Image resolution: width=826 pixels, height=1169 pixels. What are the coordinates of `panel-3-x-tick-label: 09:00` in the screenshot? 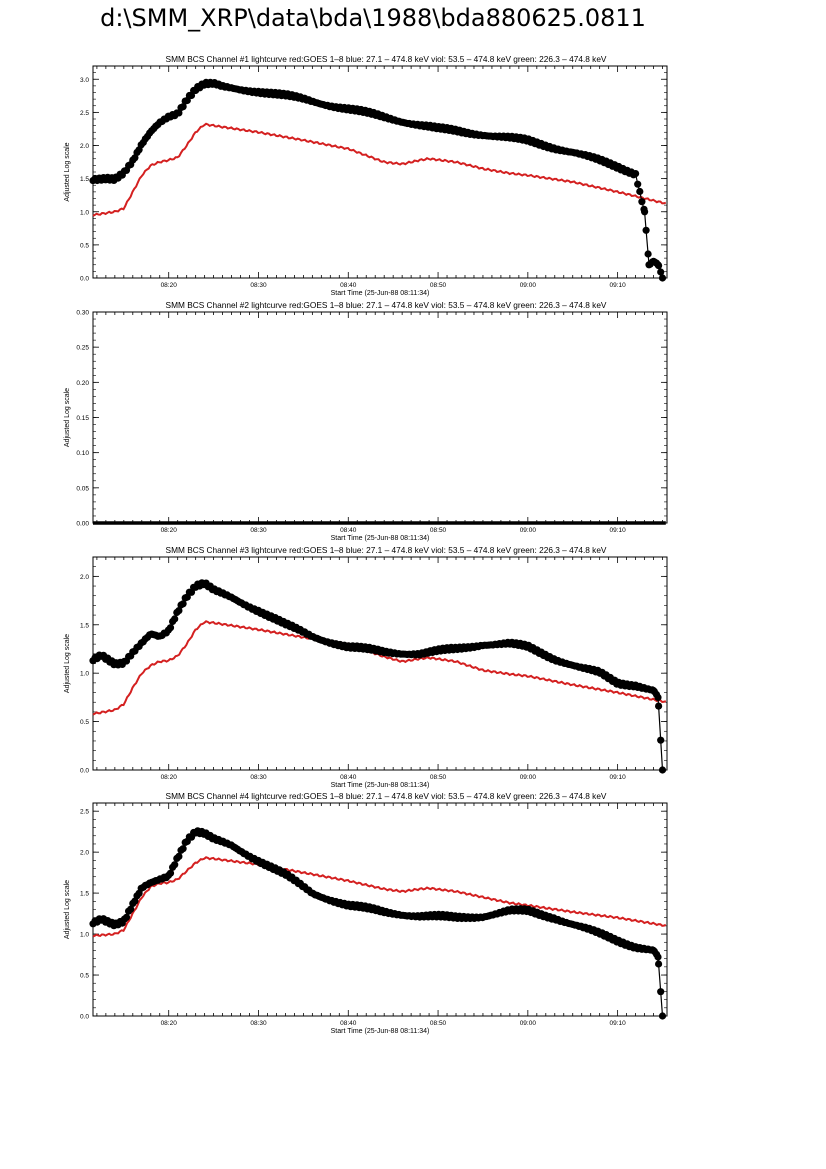 It's located at (528, 777).